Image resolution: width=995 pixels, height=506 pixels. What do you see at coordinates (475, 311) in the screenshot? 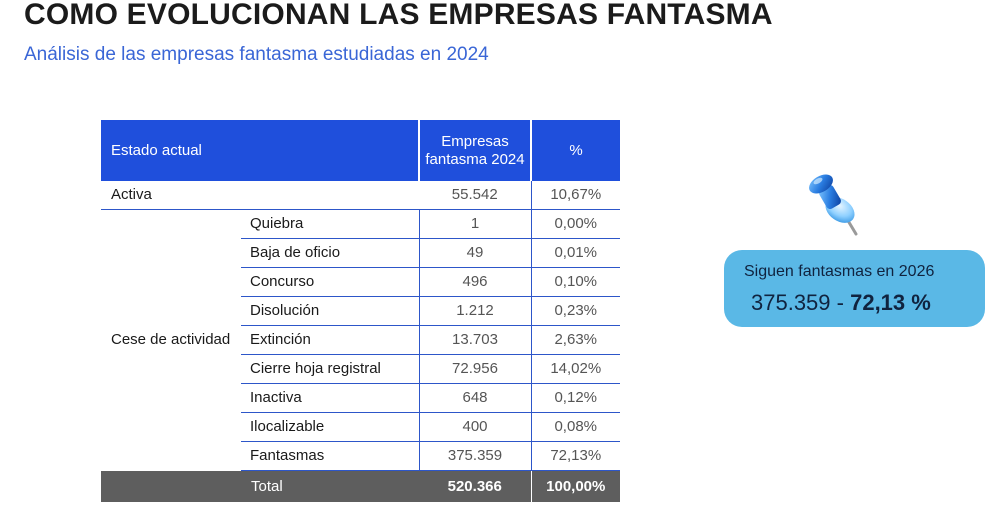
I see `row-value: 1.212` at bounding box center [475, 311].